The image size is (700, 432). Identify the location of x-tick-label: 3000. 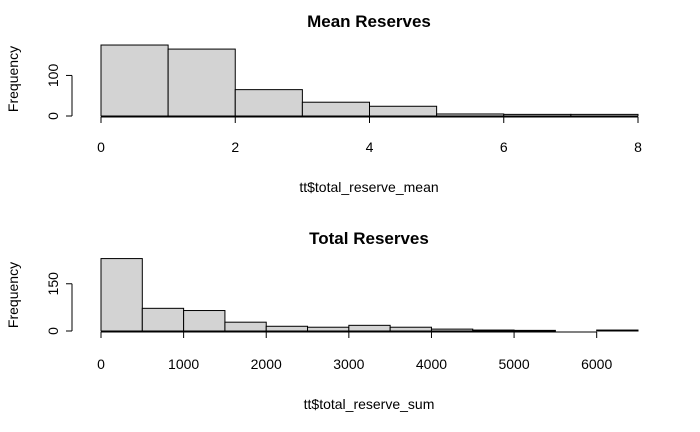
(348, 364).